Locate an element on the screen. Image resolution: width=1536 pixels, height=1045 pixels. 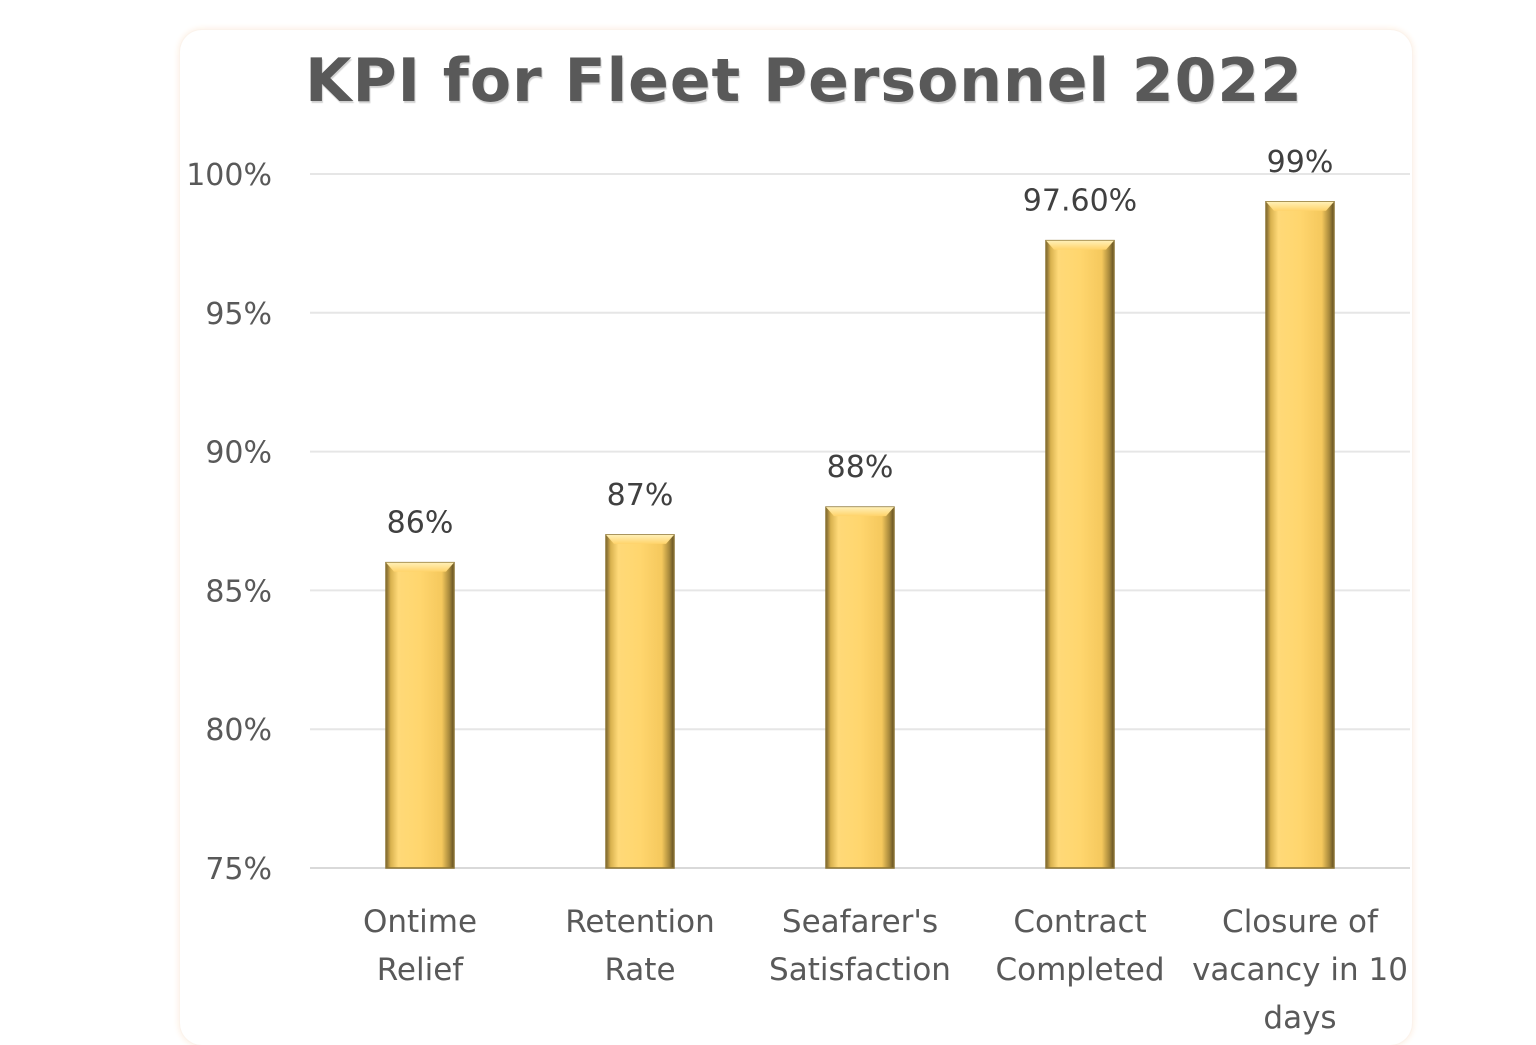
data-label: 87% is located at coordinates (640, 495).